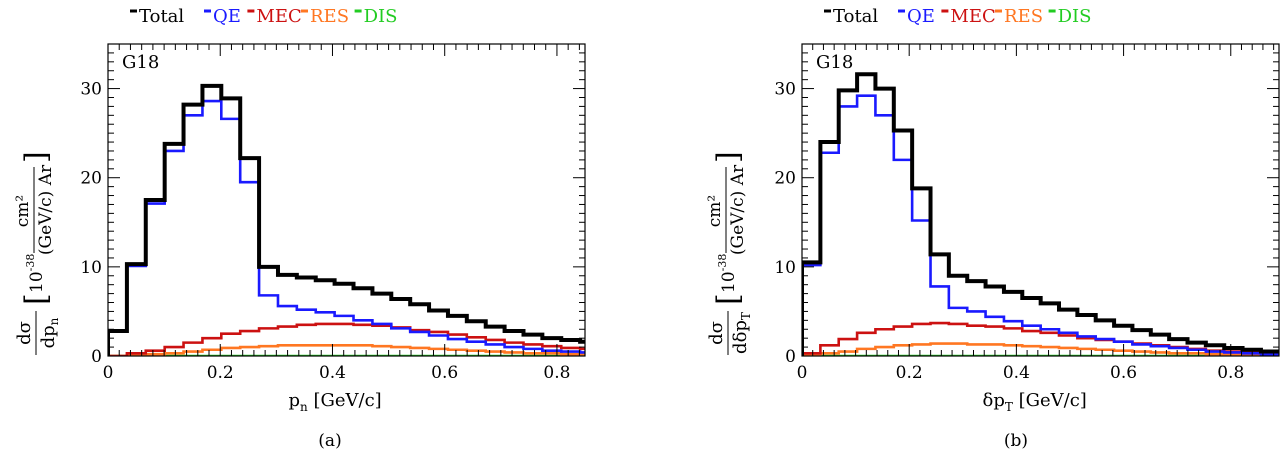 The height and width of the screenshot is (462, 1286). What do you see at coordinates (346, 339) in the screenshot?
I see `series-mec-line` at bounding box center [346, 339].